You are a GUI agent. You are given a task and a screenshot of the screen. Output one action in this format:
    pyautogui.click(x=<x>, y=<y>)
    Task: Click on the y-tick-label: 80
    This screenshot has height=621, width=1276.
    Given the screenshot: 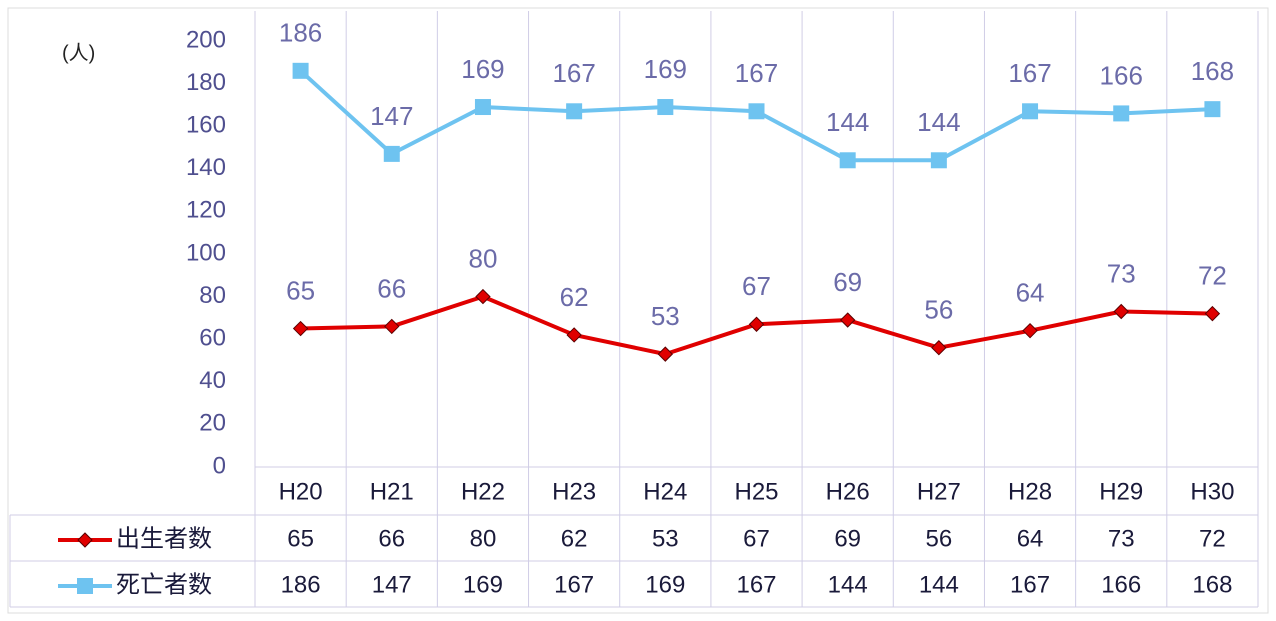 What is the action you would take?
    pyautogui.click(x=212, y=295)
    